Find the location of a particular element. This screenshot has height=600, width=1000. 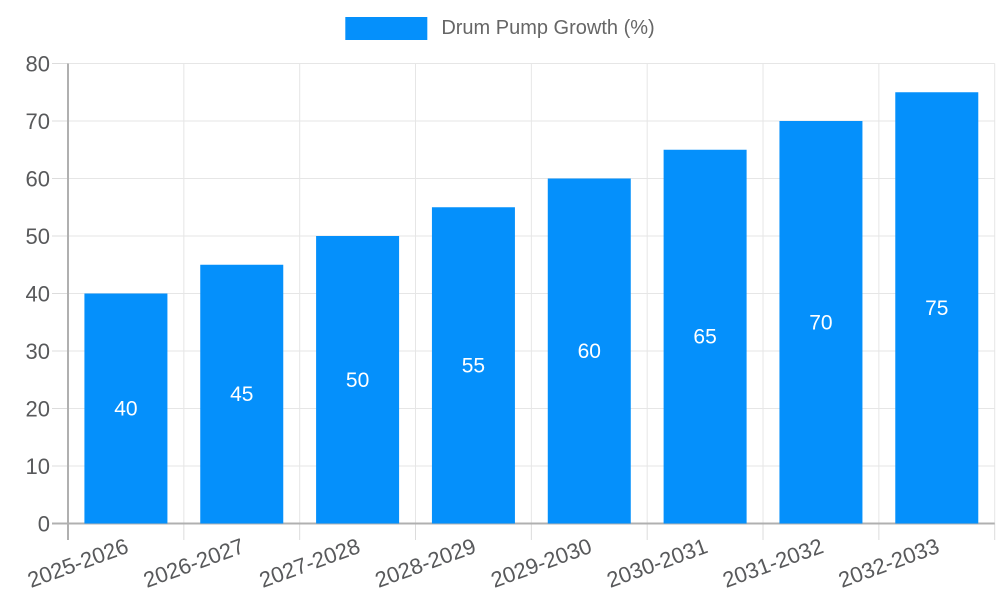

bar-value-label: 60 is located at coordinates (589, 351).